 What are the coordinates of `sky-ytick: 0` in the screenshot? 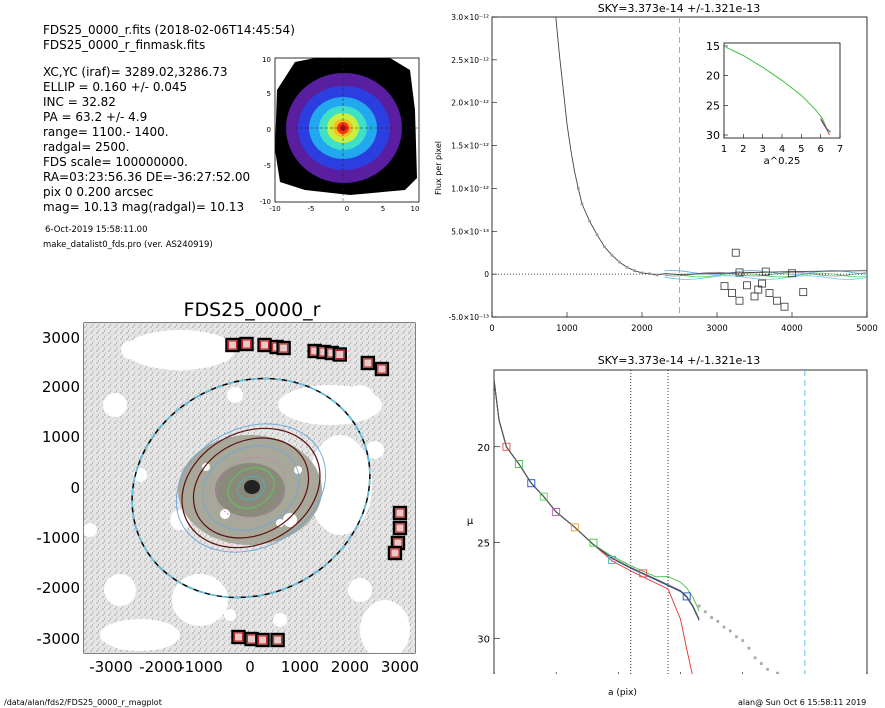 It's located at (486, 274).